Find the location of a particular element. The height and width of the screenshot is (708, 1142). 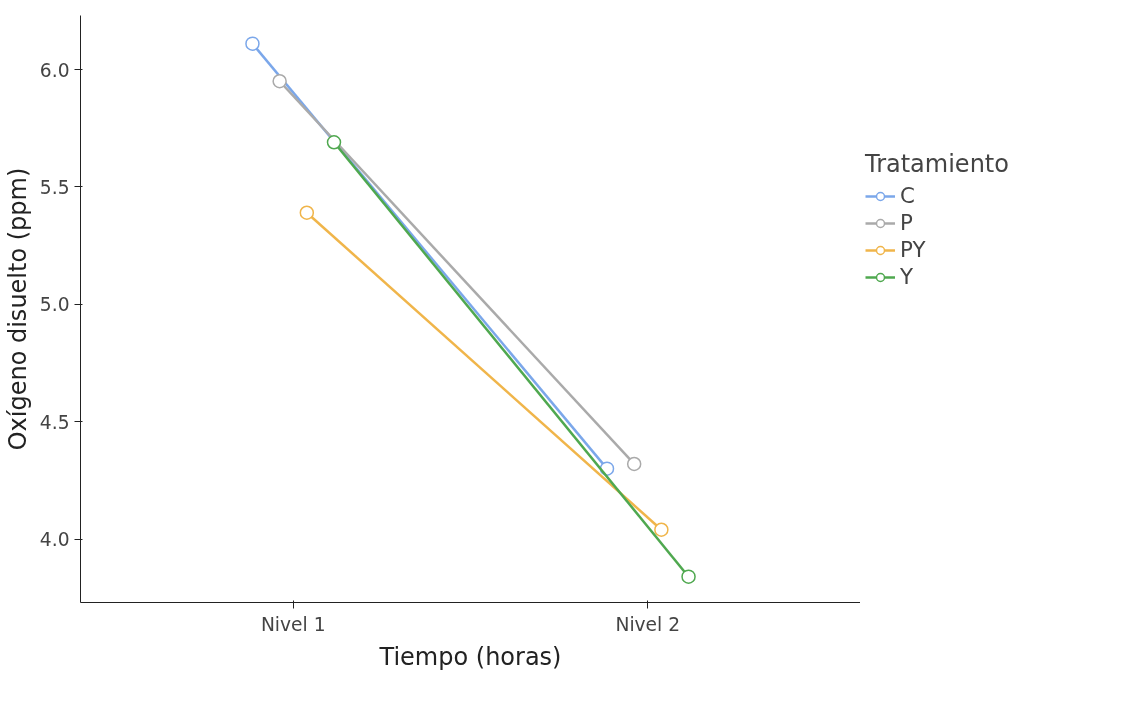

y-tick-label: 5.0 is located at coordinates (54, 305).